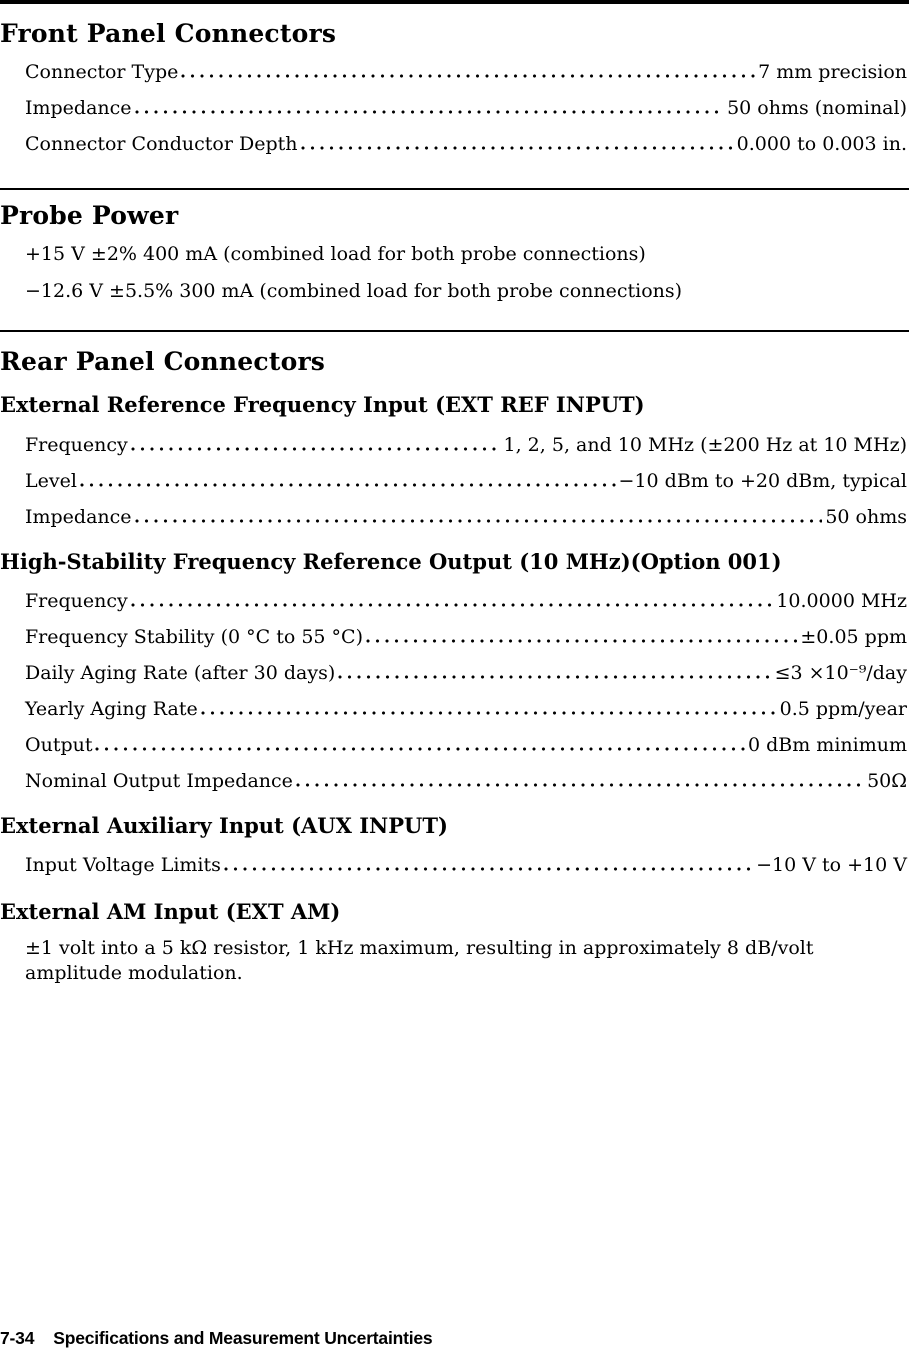  What do you see at coordinates (180, 673) in the screenshot?
I see `spec-label: Daily Aging Rate (after 30 days)` at bounding box center [180, 673].